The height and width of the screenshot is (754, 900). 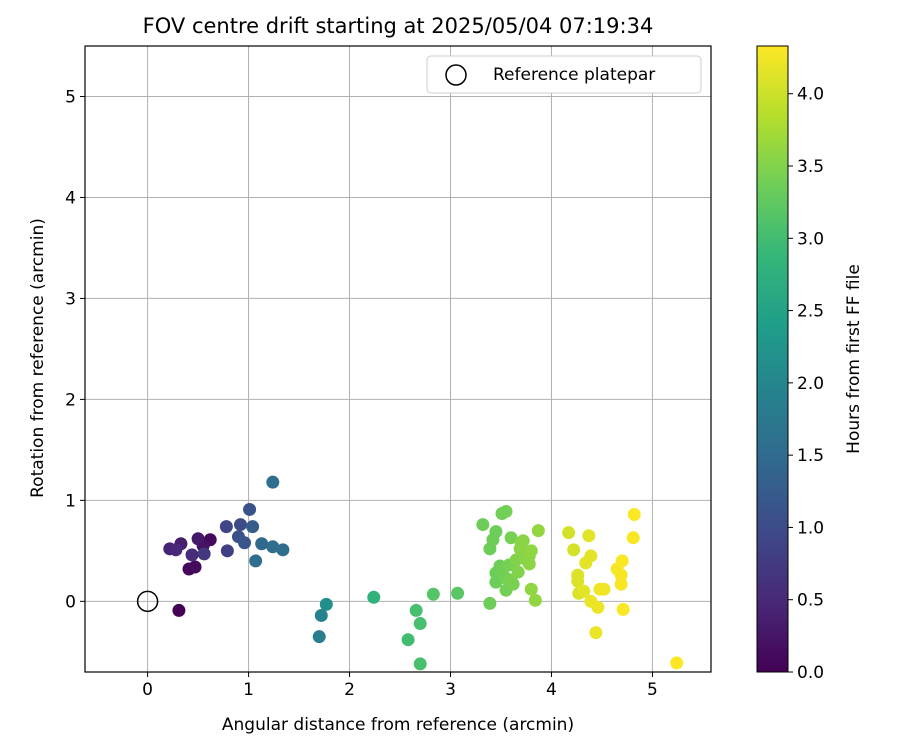 What do you see at coordinates (70, 299) in the screenshot?
I see `y-tick-label: 3` at bounding box center [70, 299].